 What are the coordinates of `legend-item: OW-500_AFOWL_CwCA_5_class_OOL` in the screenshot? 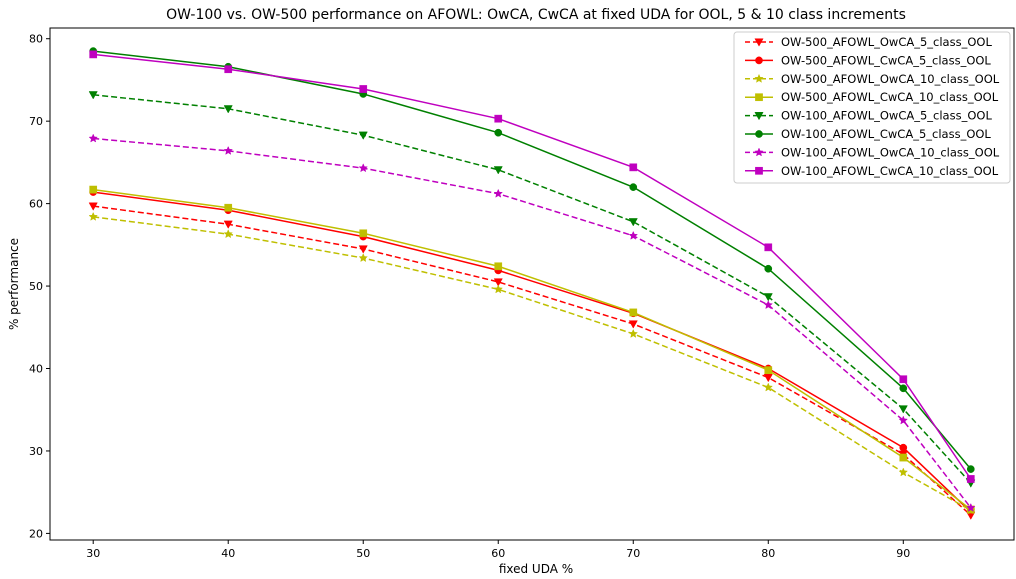 It's located at (868, 60).